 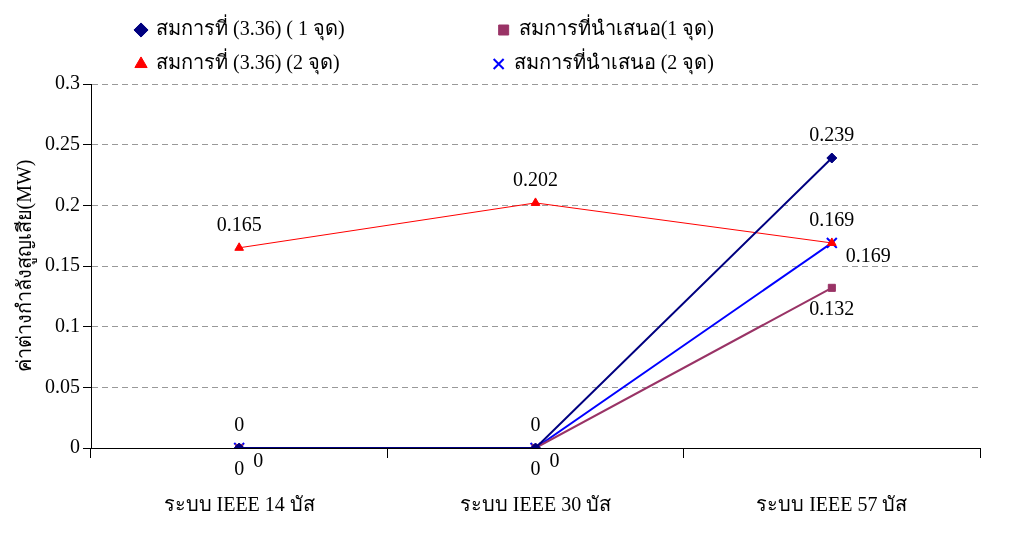 I want to click on legend-label: สมการที่นำเสนอ (2 จุด), so click(x=683, y=62).